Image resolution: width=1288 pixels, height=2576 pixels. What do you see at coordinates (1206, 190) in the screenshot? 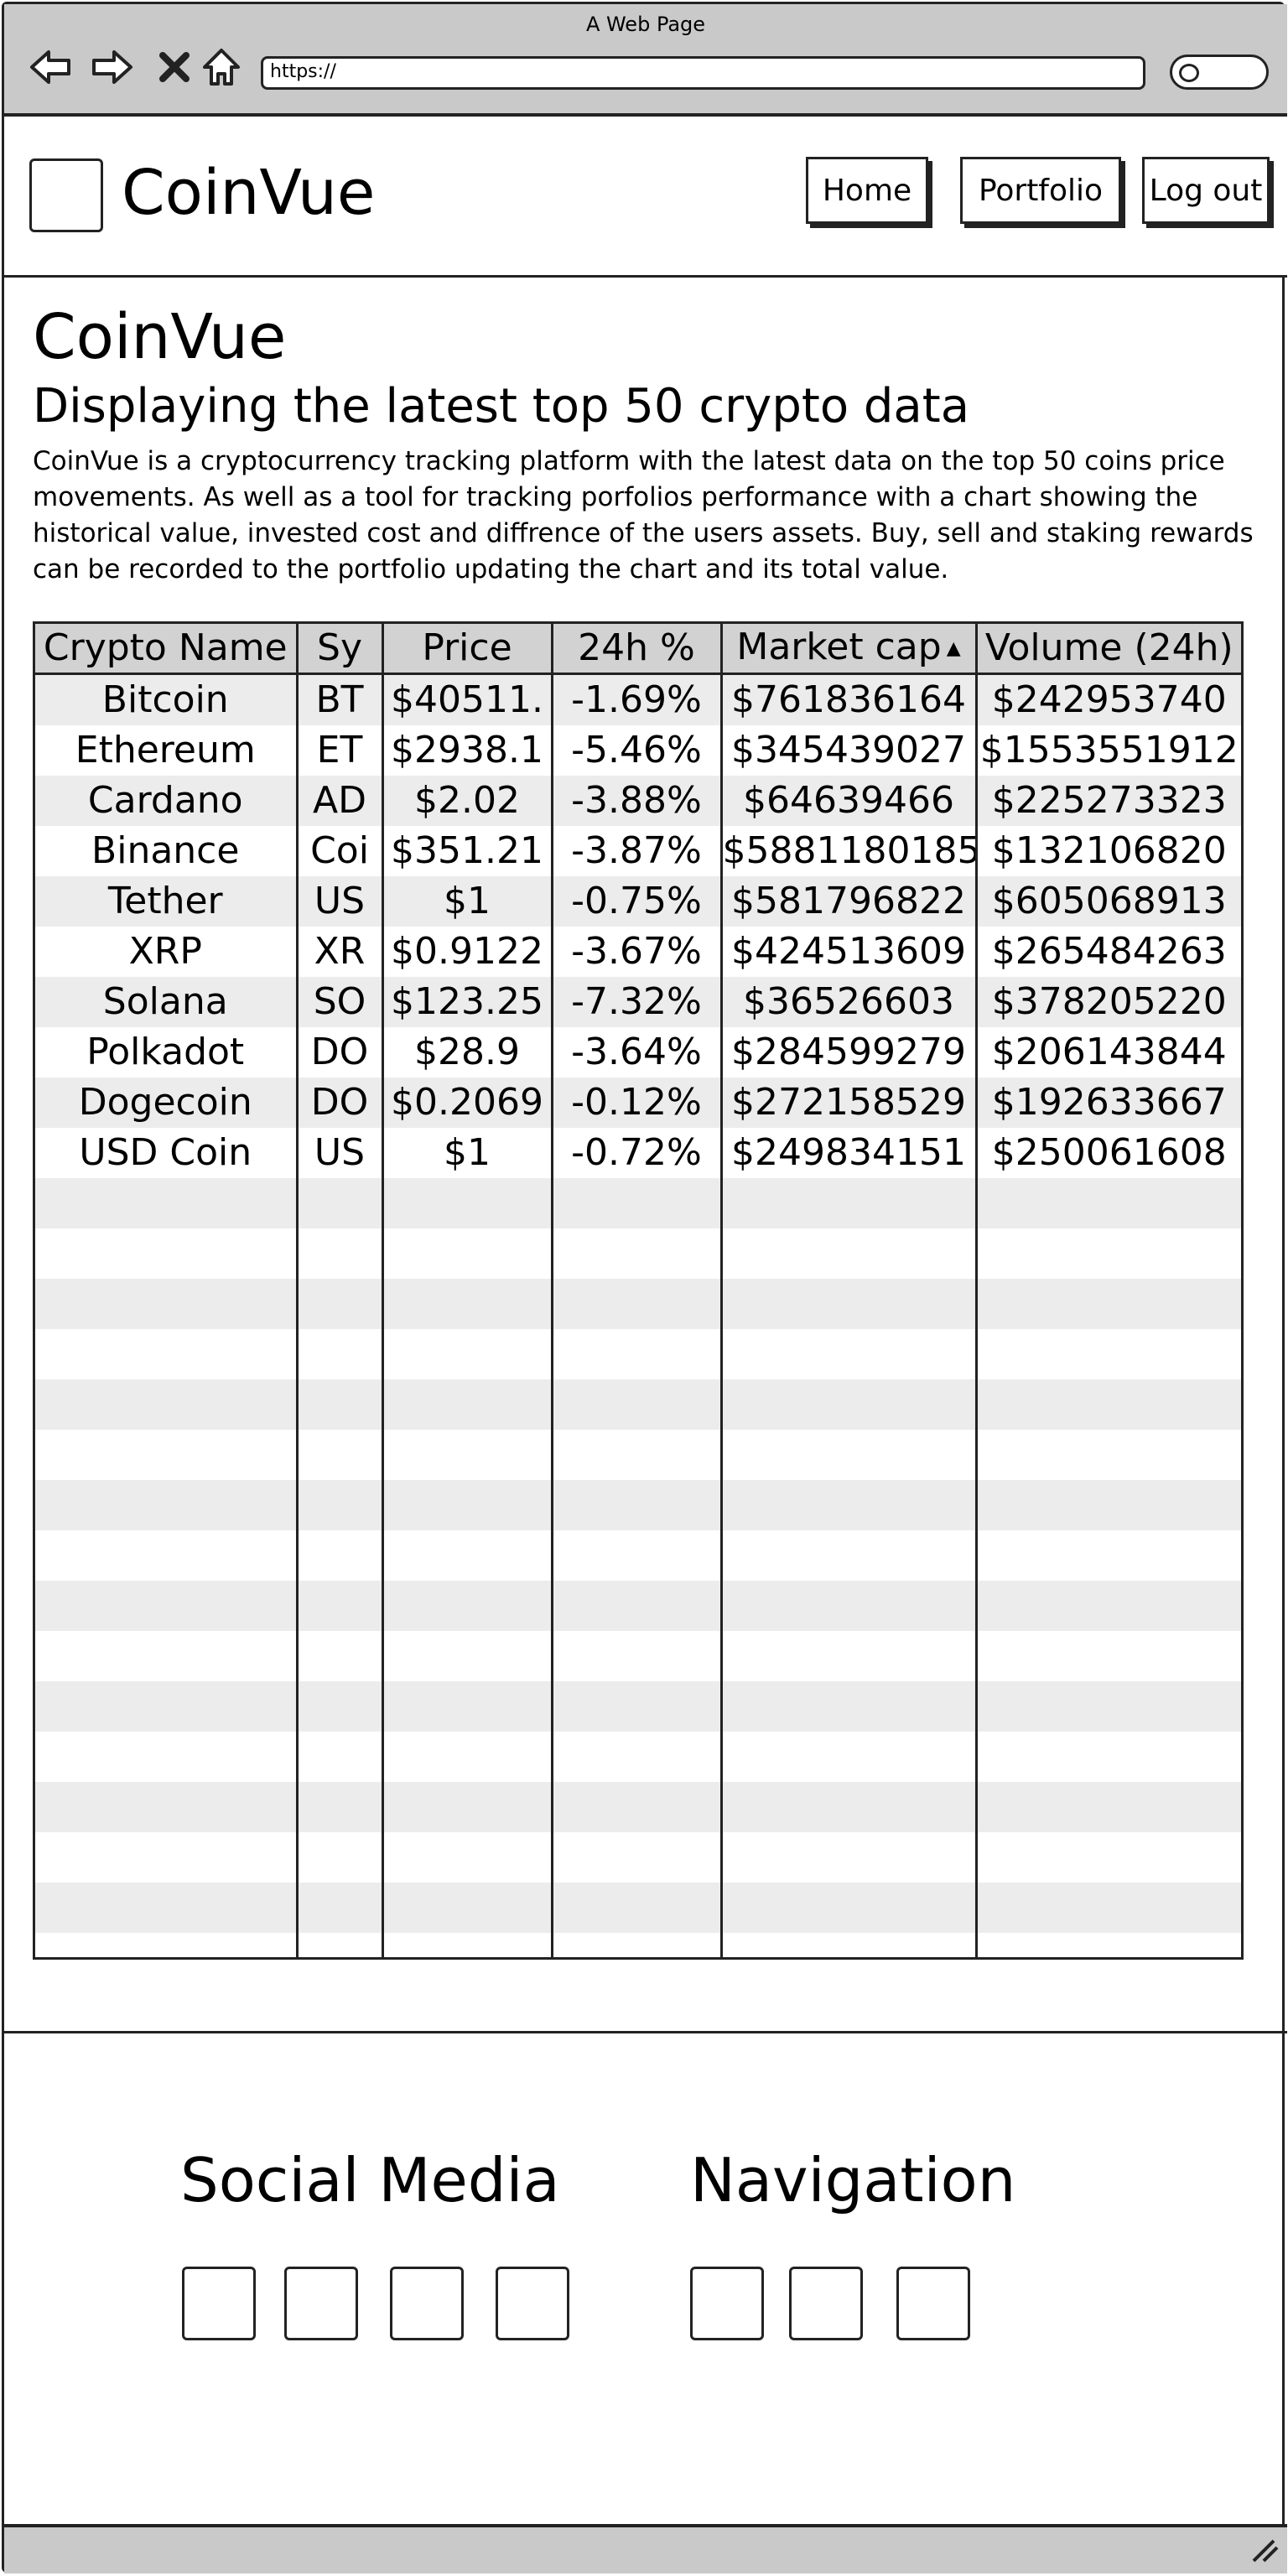
I see `nav-logout-button: Log out` at bounding box center [1206, 190].